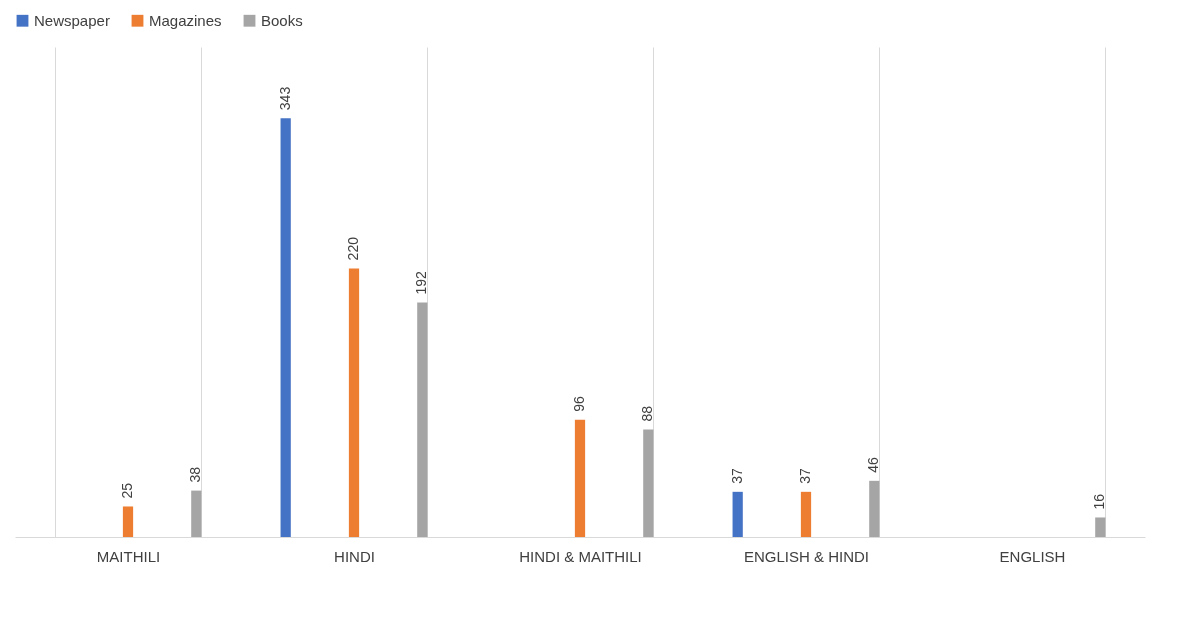 The image size is (1184, 635). Describe the element at coordinates (282, 20) in the screenshot. I see `legend-label: Books` at that location.